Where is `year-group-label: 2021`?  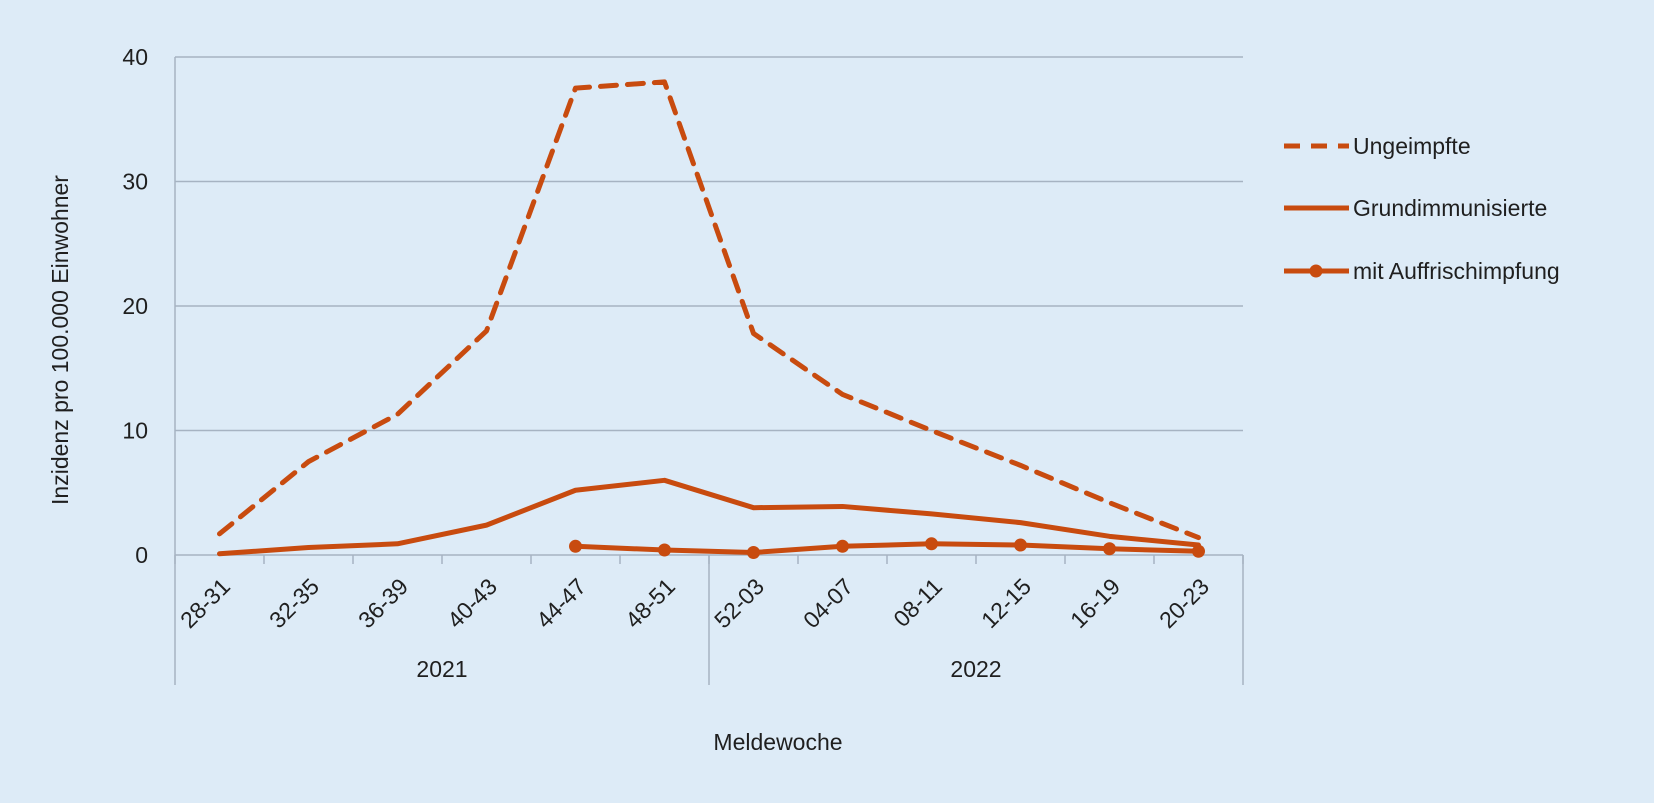 year-group-label: 2021 is located at coordinates (441, 669).